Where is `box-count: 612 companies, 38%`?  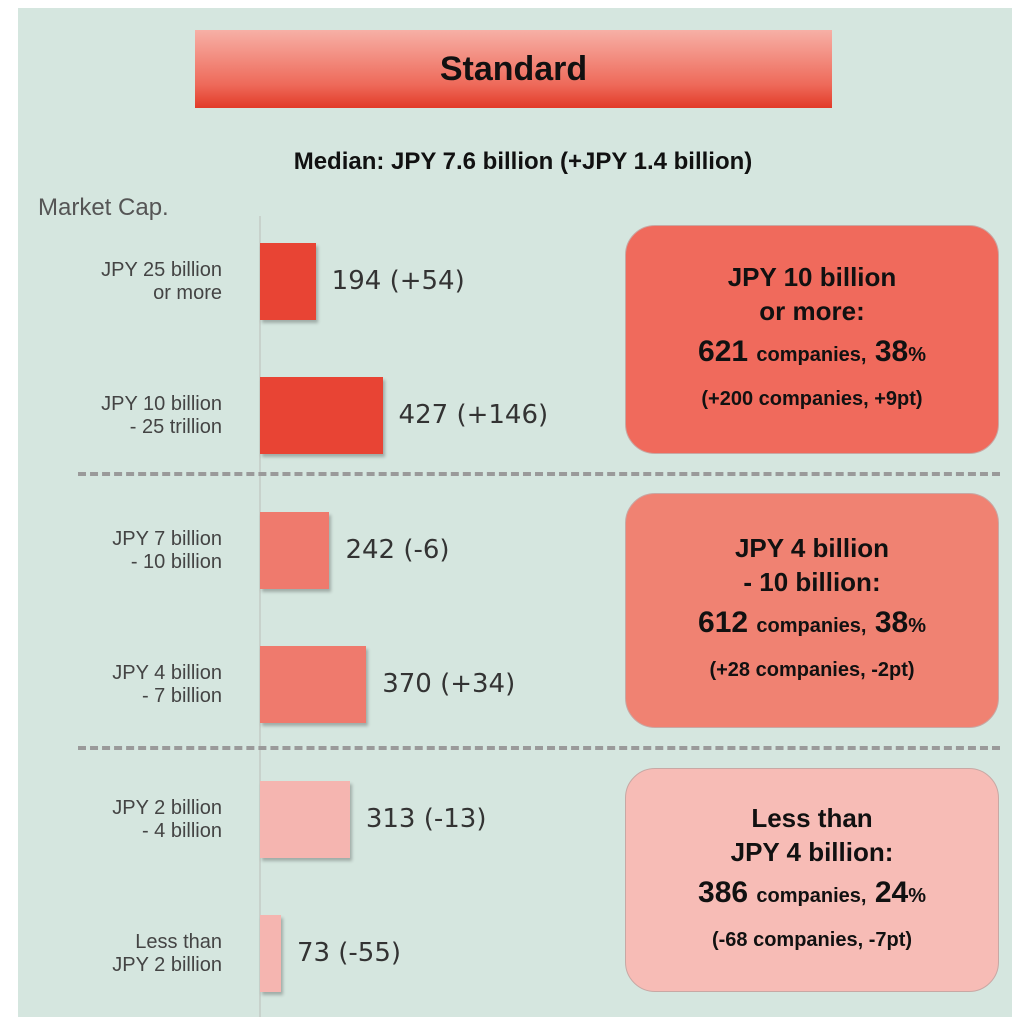 box-count: 612 companies, 38% is located at coordinates (812, 624).